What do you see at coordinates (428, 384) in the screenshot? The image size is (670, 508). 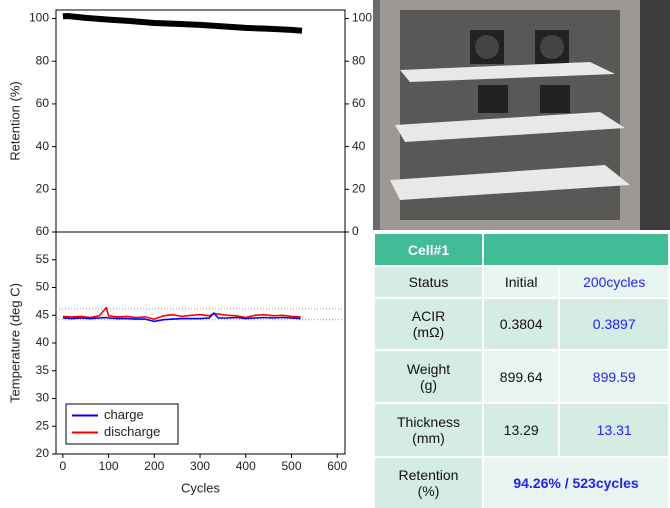 I see `row-label-line: (g)` at bounding box center [428, 384].